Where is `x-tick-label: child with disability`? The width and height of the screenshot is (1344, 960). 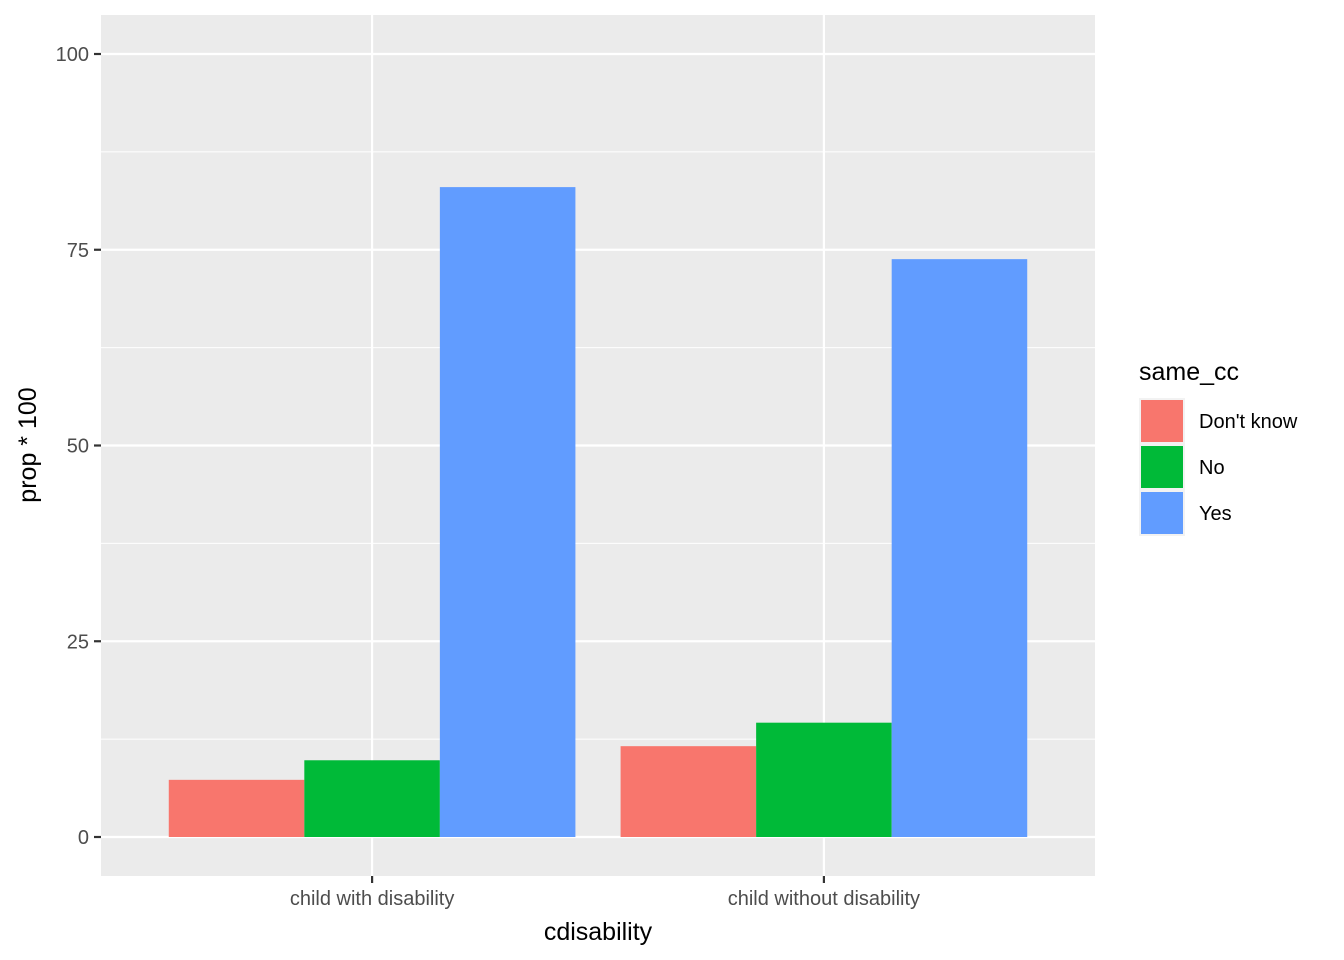
x-tick-label: child with disability is located at coordinates (372, 899).